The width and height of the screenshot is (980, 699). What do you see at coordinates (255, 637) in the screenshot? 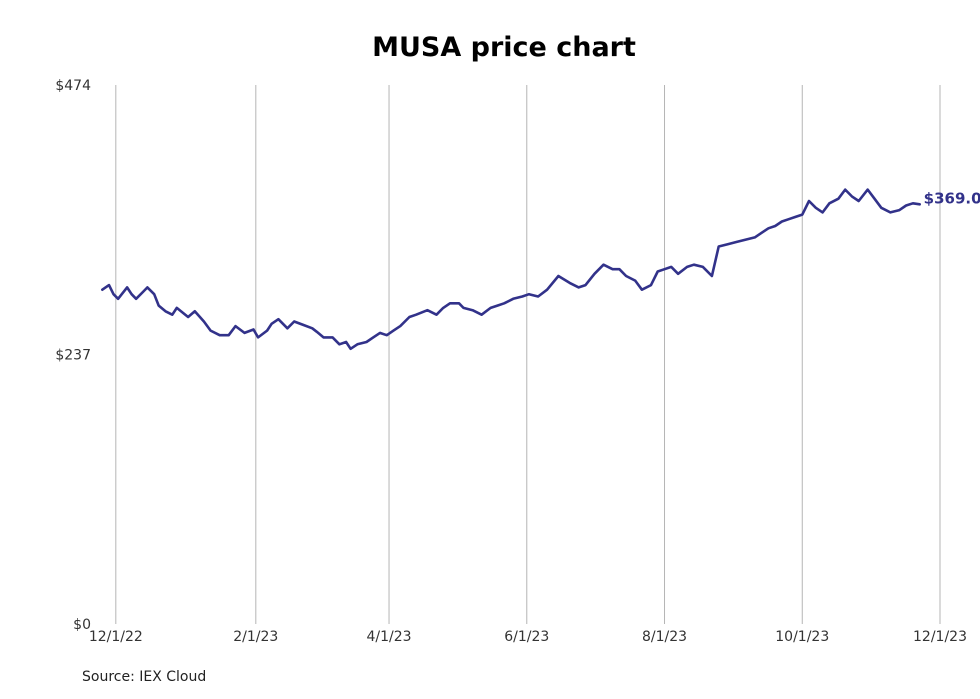
I see `x-tick-label: 2/1/23` at bounding box center [255, 637].